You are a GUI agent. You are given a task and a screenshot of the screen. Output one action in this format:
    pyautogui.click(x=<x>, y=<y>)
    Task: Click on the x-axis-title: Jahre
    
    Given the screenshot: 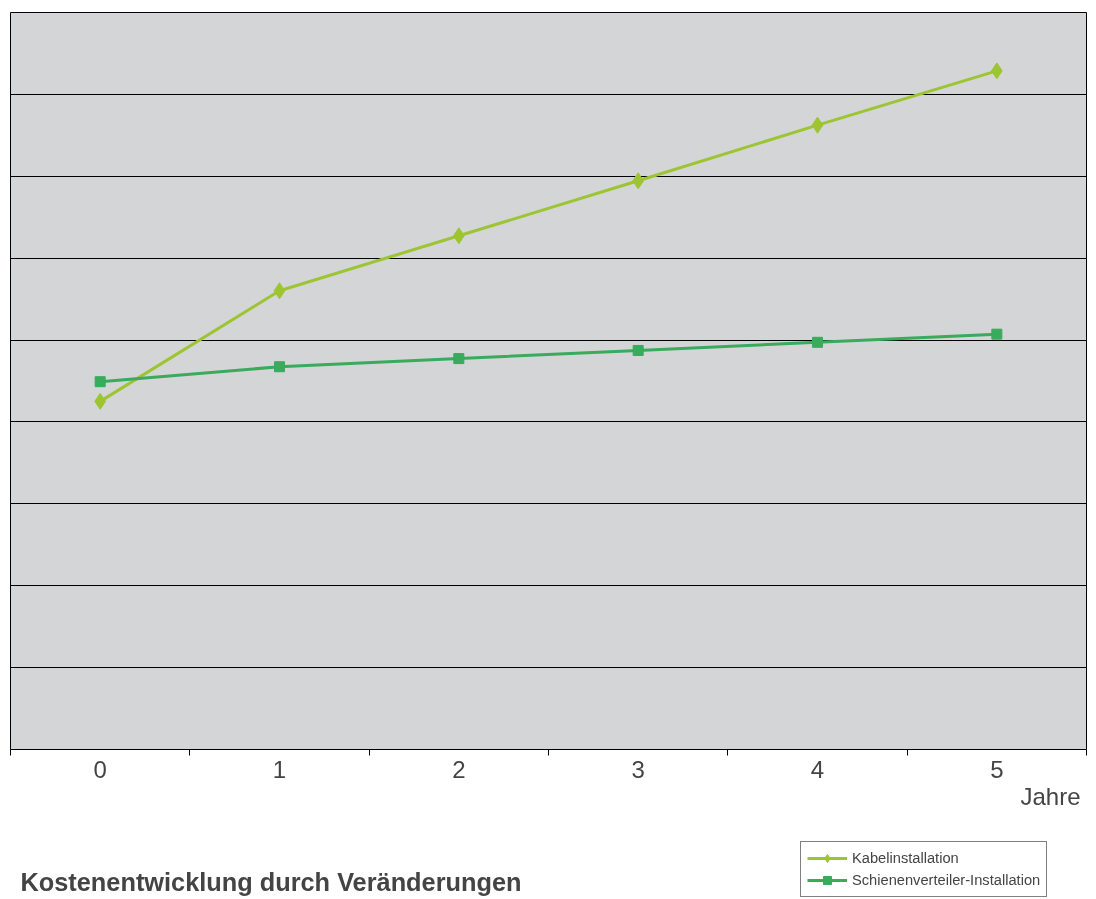 What is the action you would take?
    pyautogui.click(x=1050, y=796)
    